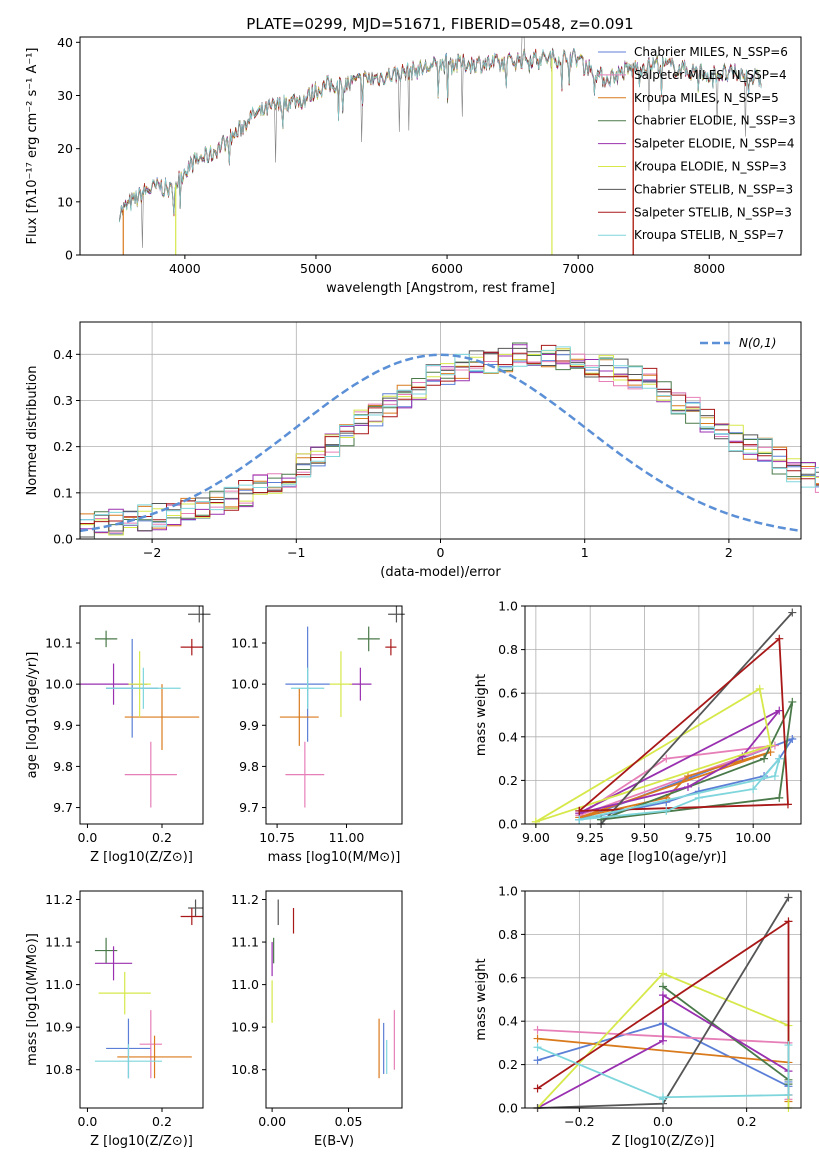  I want to click on histogram-step-line, so click(449, 441).